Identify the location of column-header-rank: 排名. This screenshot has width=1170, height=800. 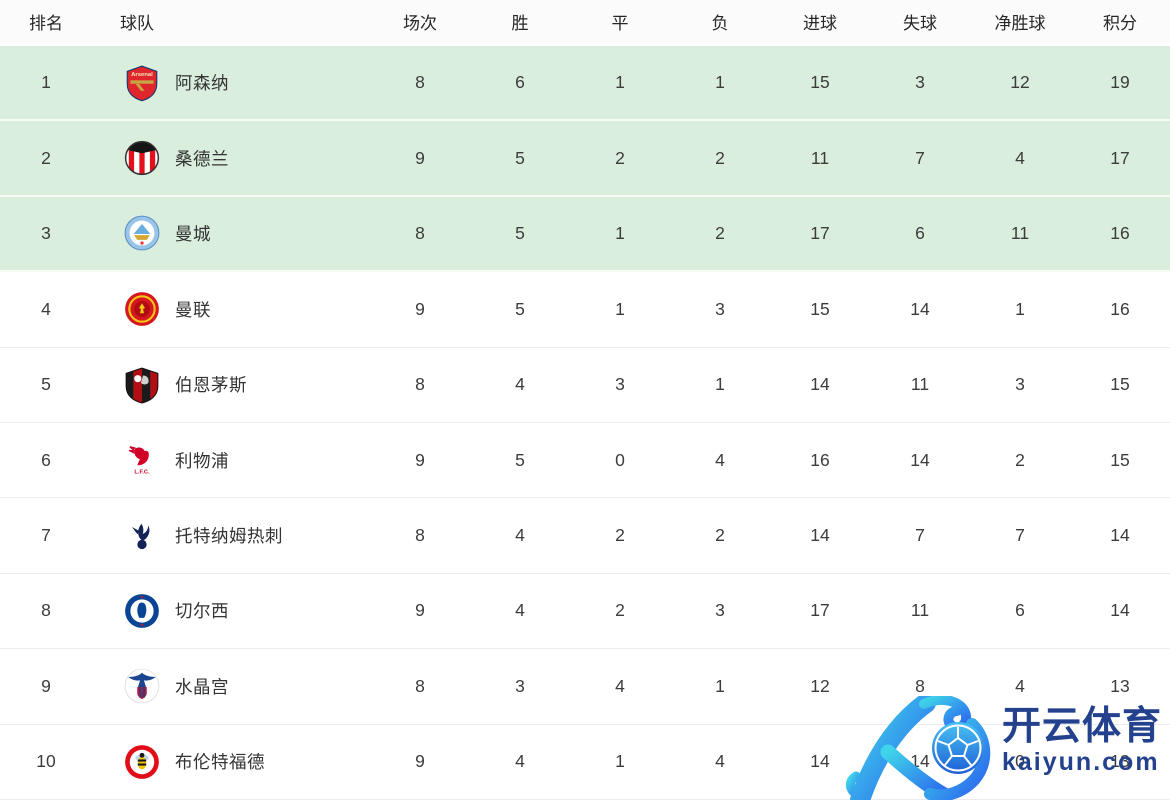
(46, 23).